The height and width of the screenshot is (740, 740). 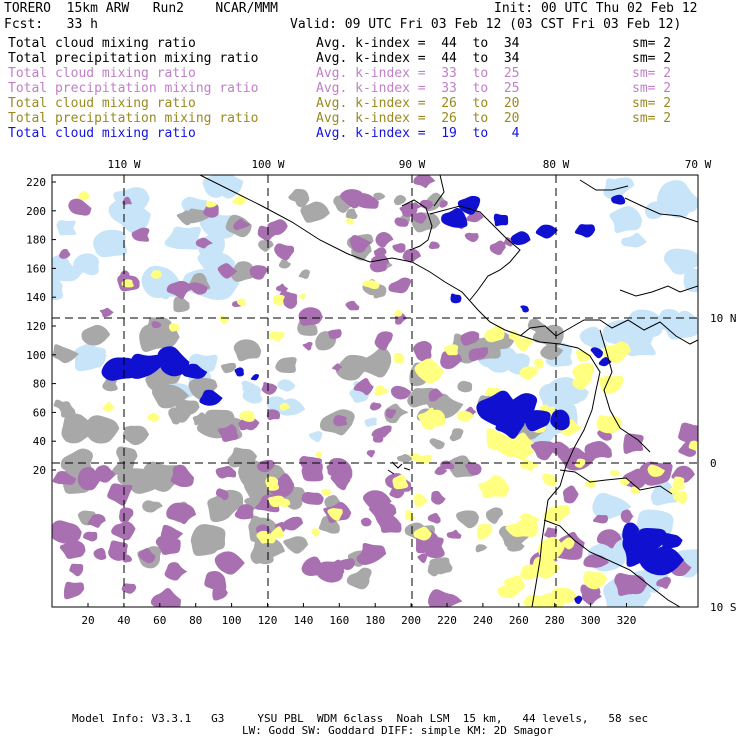 I want to click on x-tick-label: 260, so click(x=519, y=620).